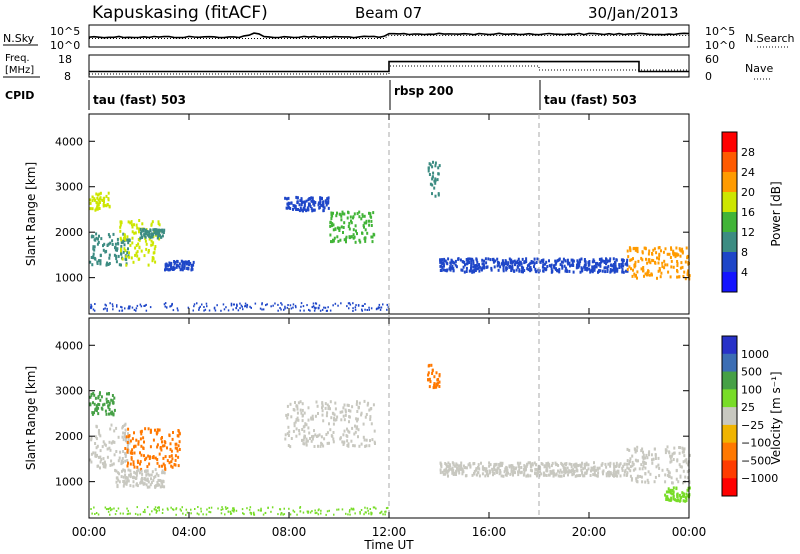 The width and height of the screenshot is (800, 554). I want to click on nsearch-label: N.Search, so click(770, 38).